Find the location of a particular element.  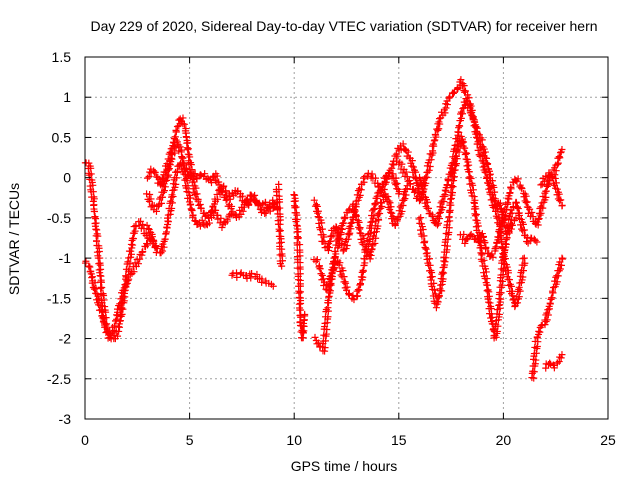

x-tick-label: 20 is located at coordinates (504, 440).